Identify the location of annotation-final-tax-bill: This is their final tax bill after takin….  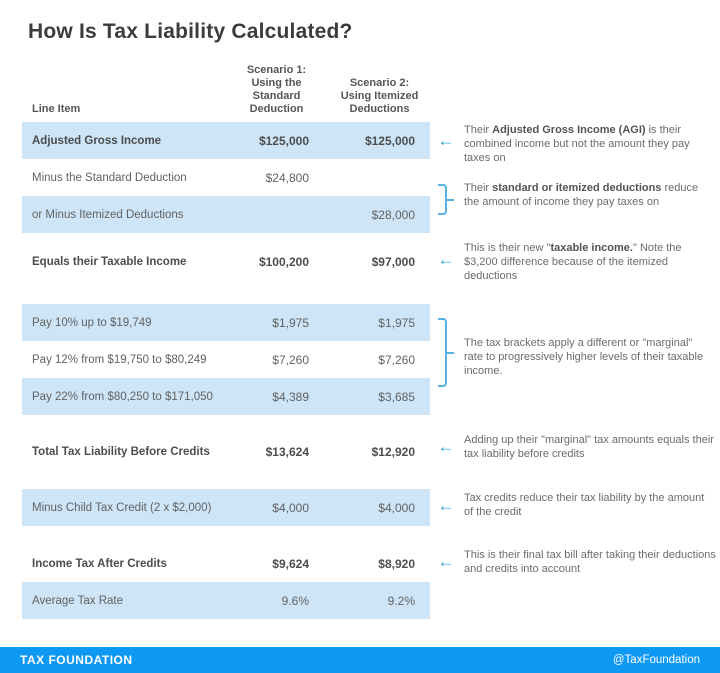
(592, 562).